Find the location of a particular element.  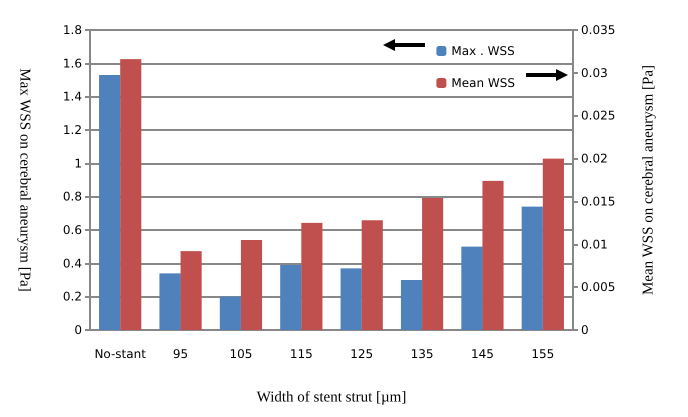

y2-tick-label: 0.02 is located at coordinates (594, 159).